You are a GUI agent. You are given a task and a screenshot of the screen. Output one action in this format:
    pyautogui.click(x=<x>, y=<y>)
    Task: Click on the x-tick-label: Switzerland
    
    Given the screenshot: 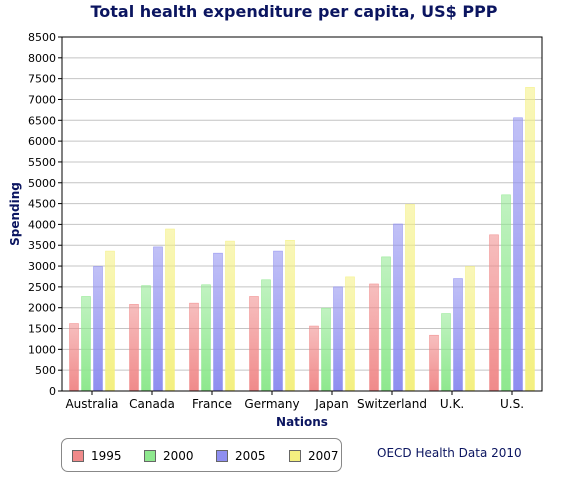 What is the action you would take?
    pyautogui.click(x=392, y=404)
    